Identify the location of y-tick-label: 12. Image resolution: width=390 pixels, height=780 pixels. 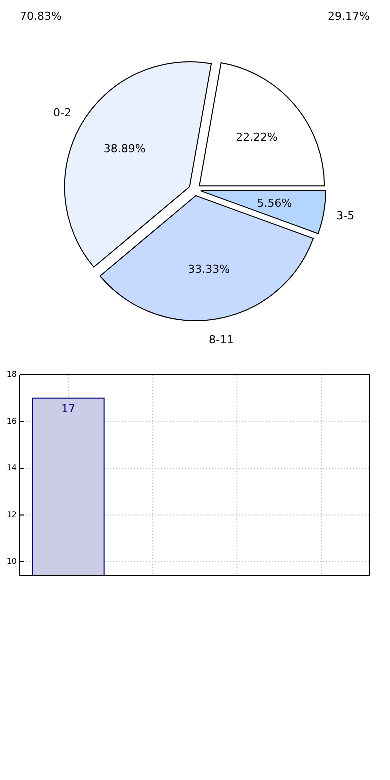
(11, 515).